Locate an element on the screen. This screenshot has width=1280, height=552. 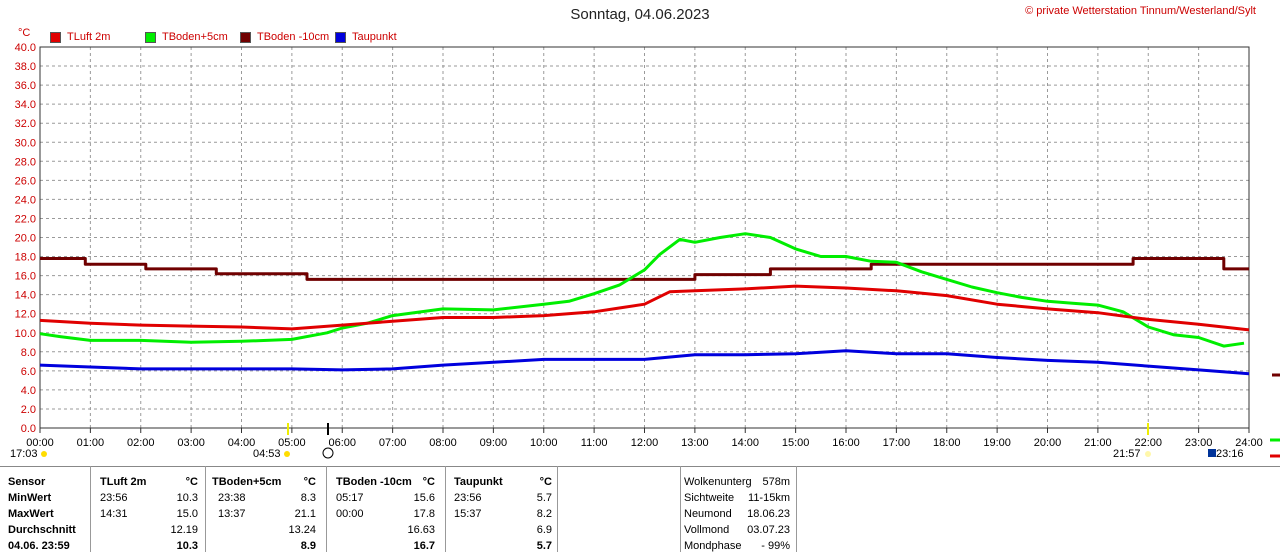
info-label: Mondphase is located at coordinates (713, 546).